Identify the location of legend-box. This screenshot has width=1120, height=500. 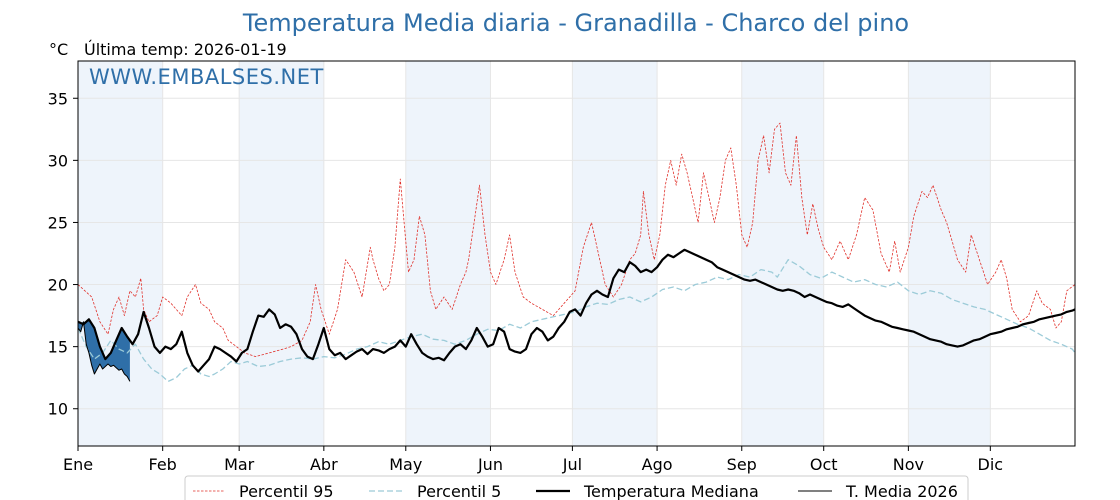
(576, 487).